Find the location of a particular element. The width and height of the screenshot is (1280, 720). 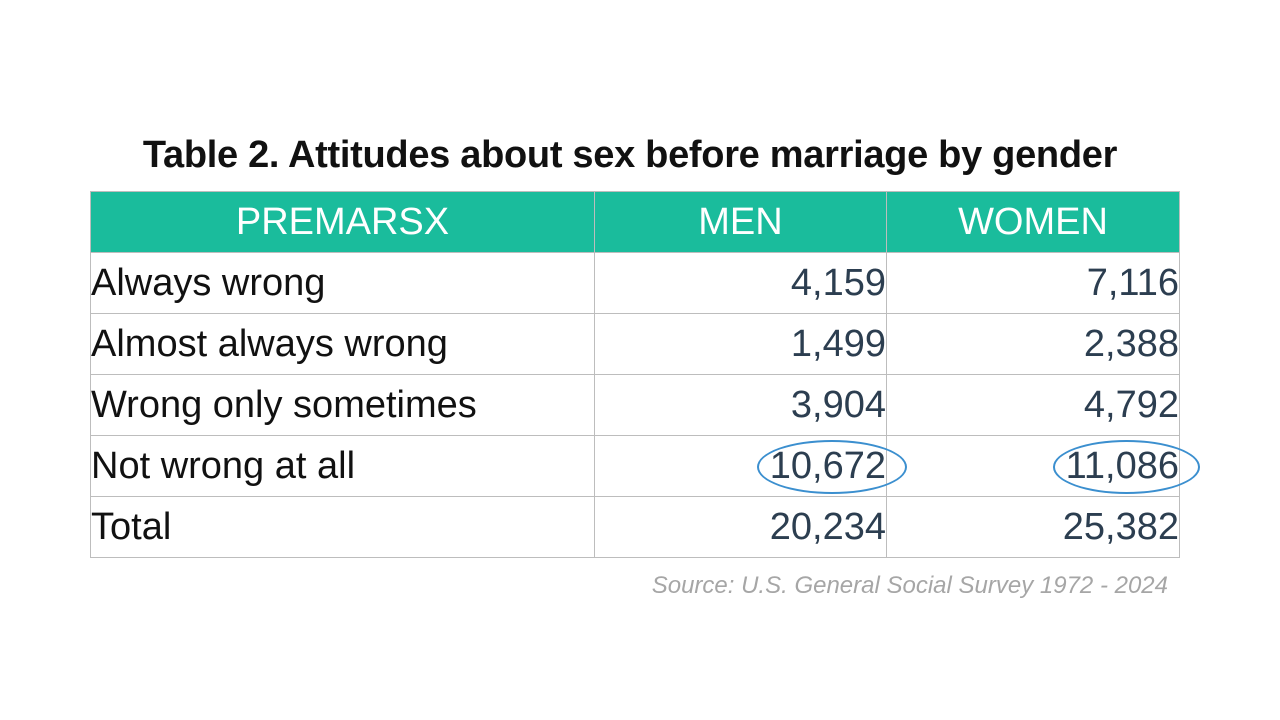

row-label: Almost always wrong is located at coordinates (342, 344).